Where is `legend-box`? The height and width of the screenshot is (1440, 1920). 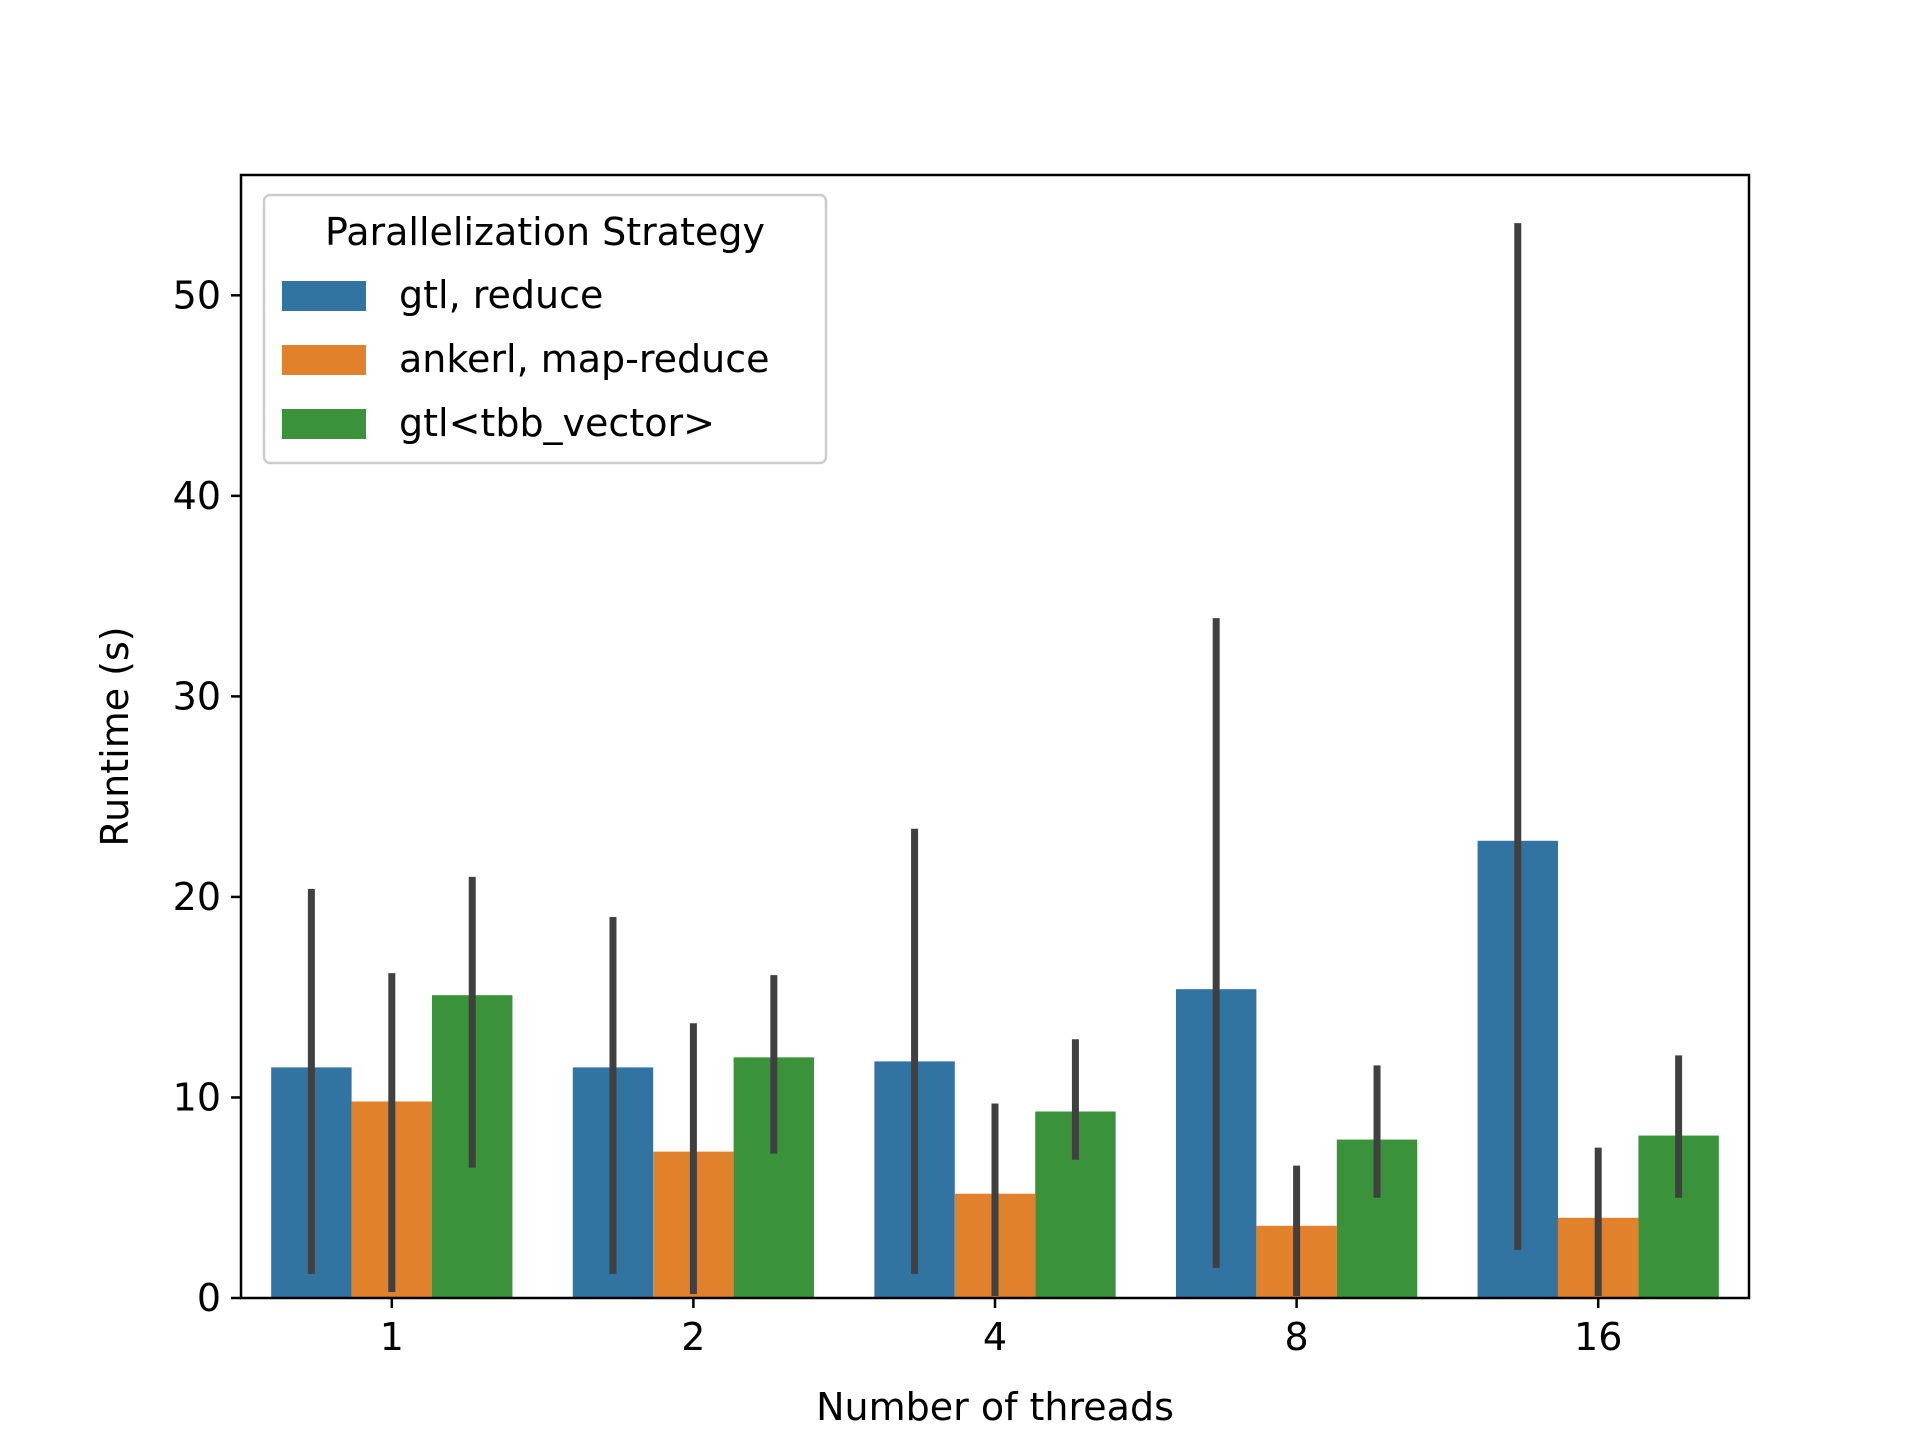
legend-box is located at coordinates (545, 329).